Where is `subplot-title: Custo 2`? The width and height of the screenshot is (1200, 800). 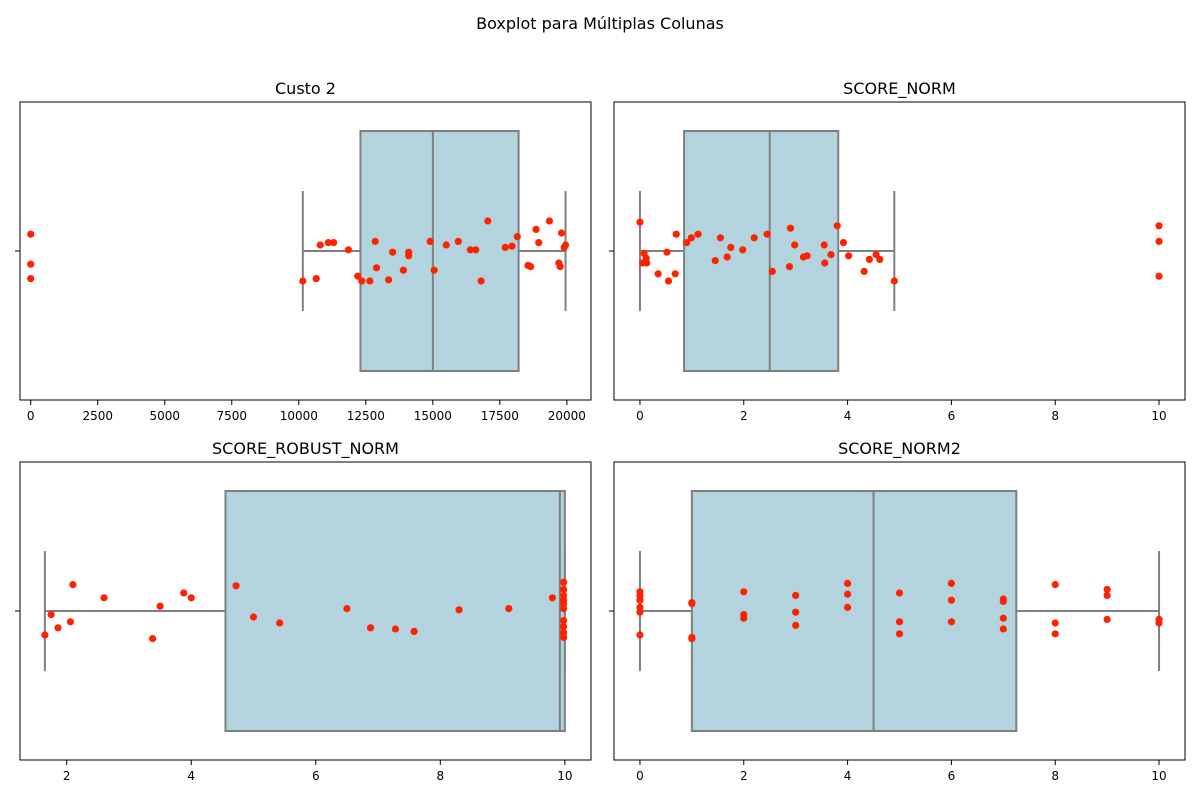
subplot-title: Custo 2 is located at coordinates (305, 88).